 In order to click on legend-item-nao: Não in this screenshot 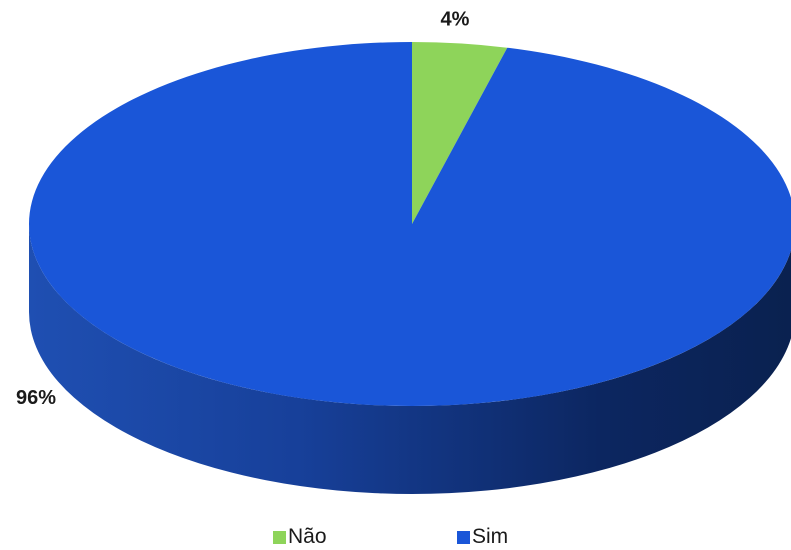, I will do `click(300, 537)`.